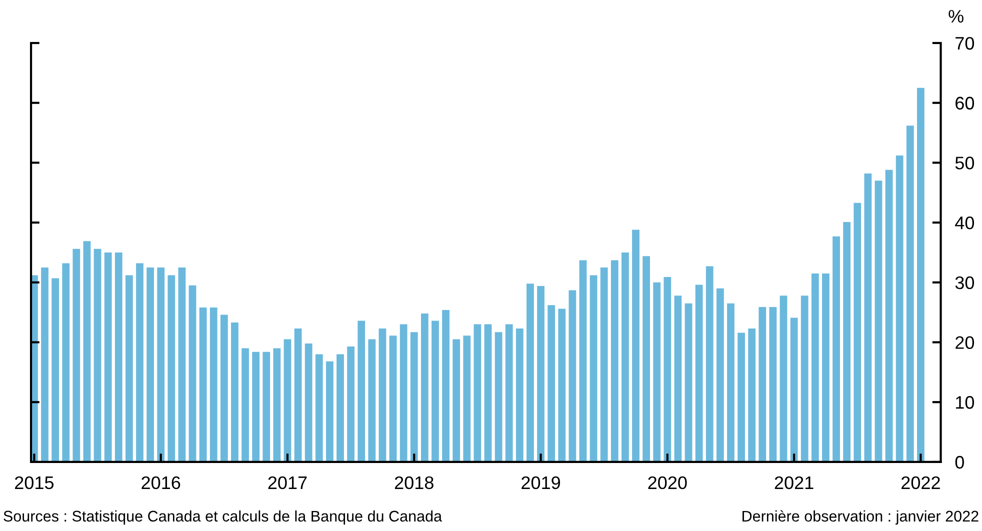  I want to click on y-tick-label: 70, so click(965, 43).